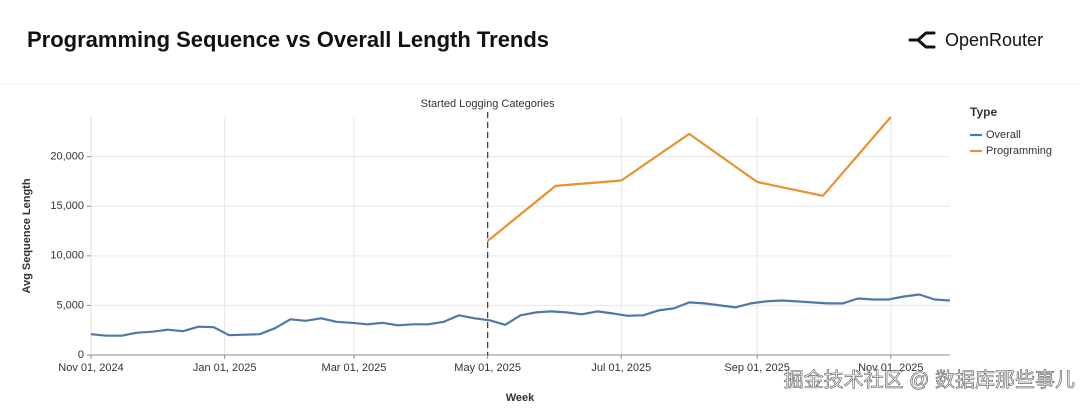 The height and width of the screenshot is (414, 1080). Describe the element at coordinates (488, 104) in the screenshot. I see `annotation-label: Started Logging Categories` at that location.